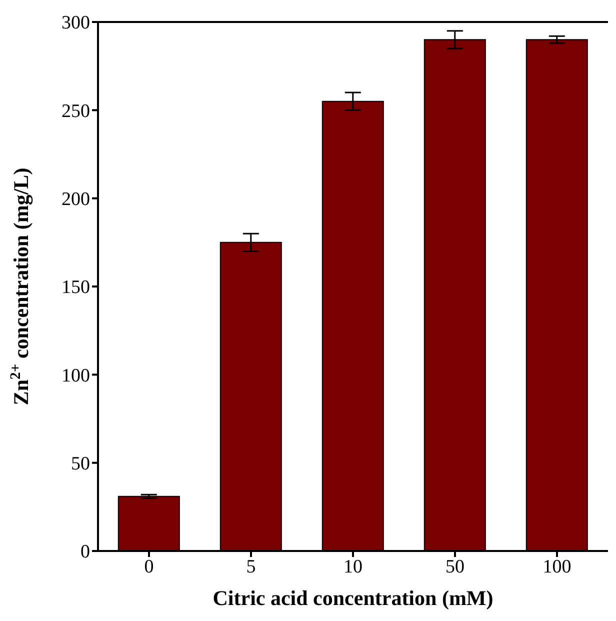  What do you see at coordinates (557, 567) in the screenshot?
I see `x-tick-label: 100` at bounding box center [557, 567].